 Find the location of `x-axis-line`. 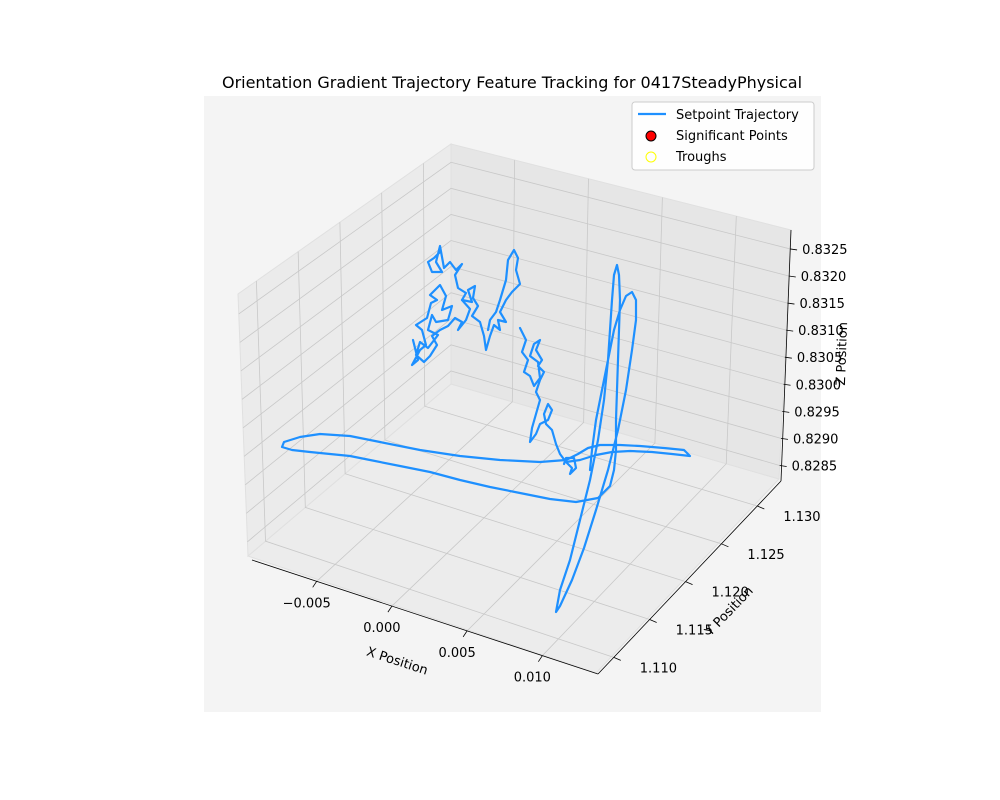

x-axis-line is located at coordinates (425, 617).